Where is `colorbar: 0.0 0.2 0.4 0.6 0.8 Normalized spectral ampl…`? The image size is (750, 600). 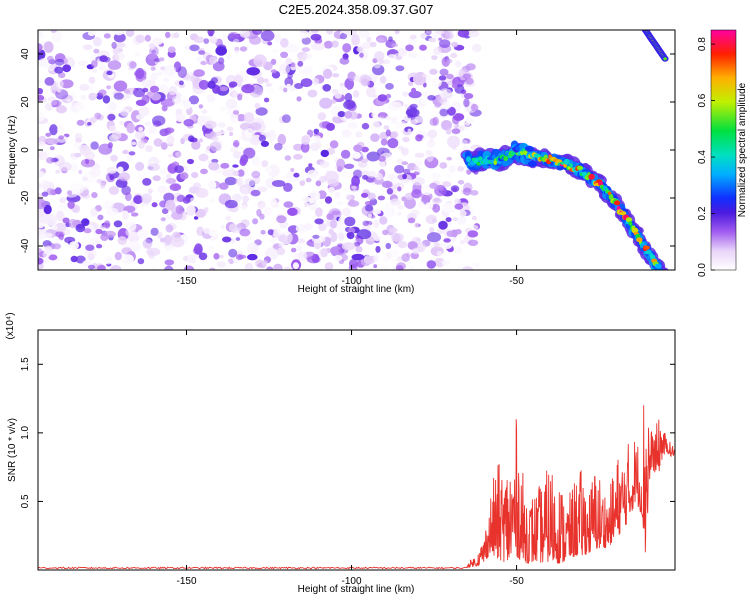 colorbar: 0.0 0.2 0.4 0.6 0.8 Normalized spectral ampl… is located at coordinates (722, 153).